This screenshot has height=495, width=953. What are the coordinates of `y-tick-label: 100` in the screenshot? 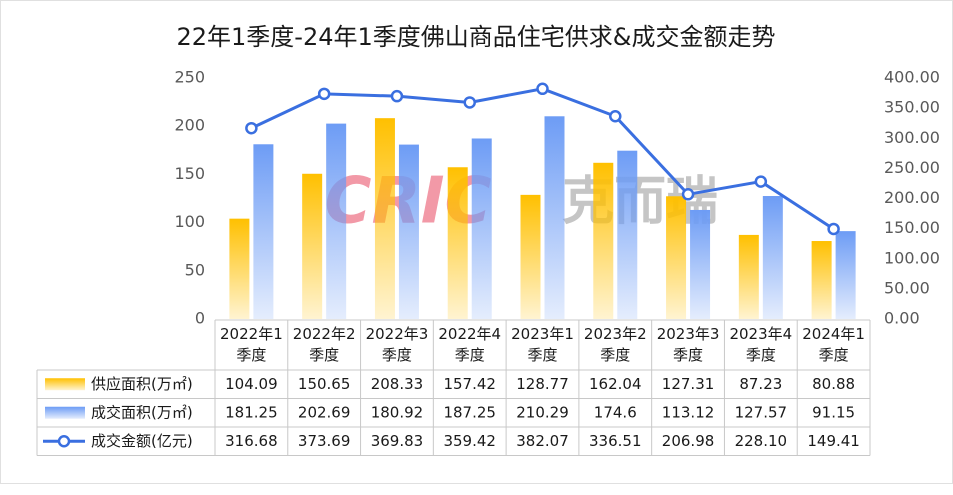 It's located at (189, 221).